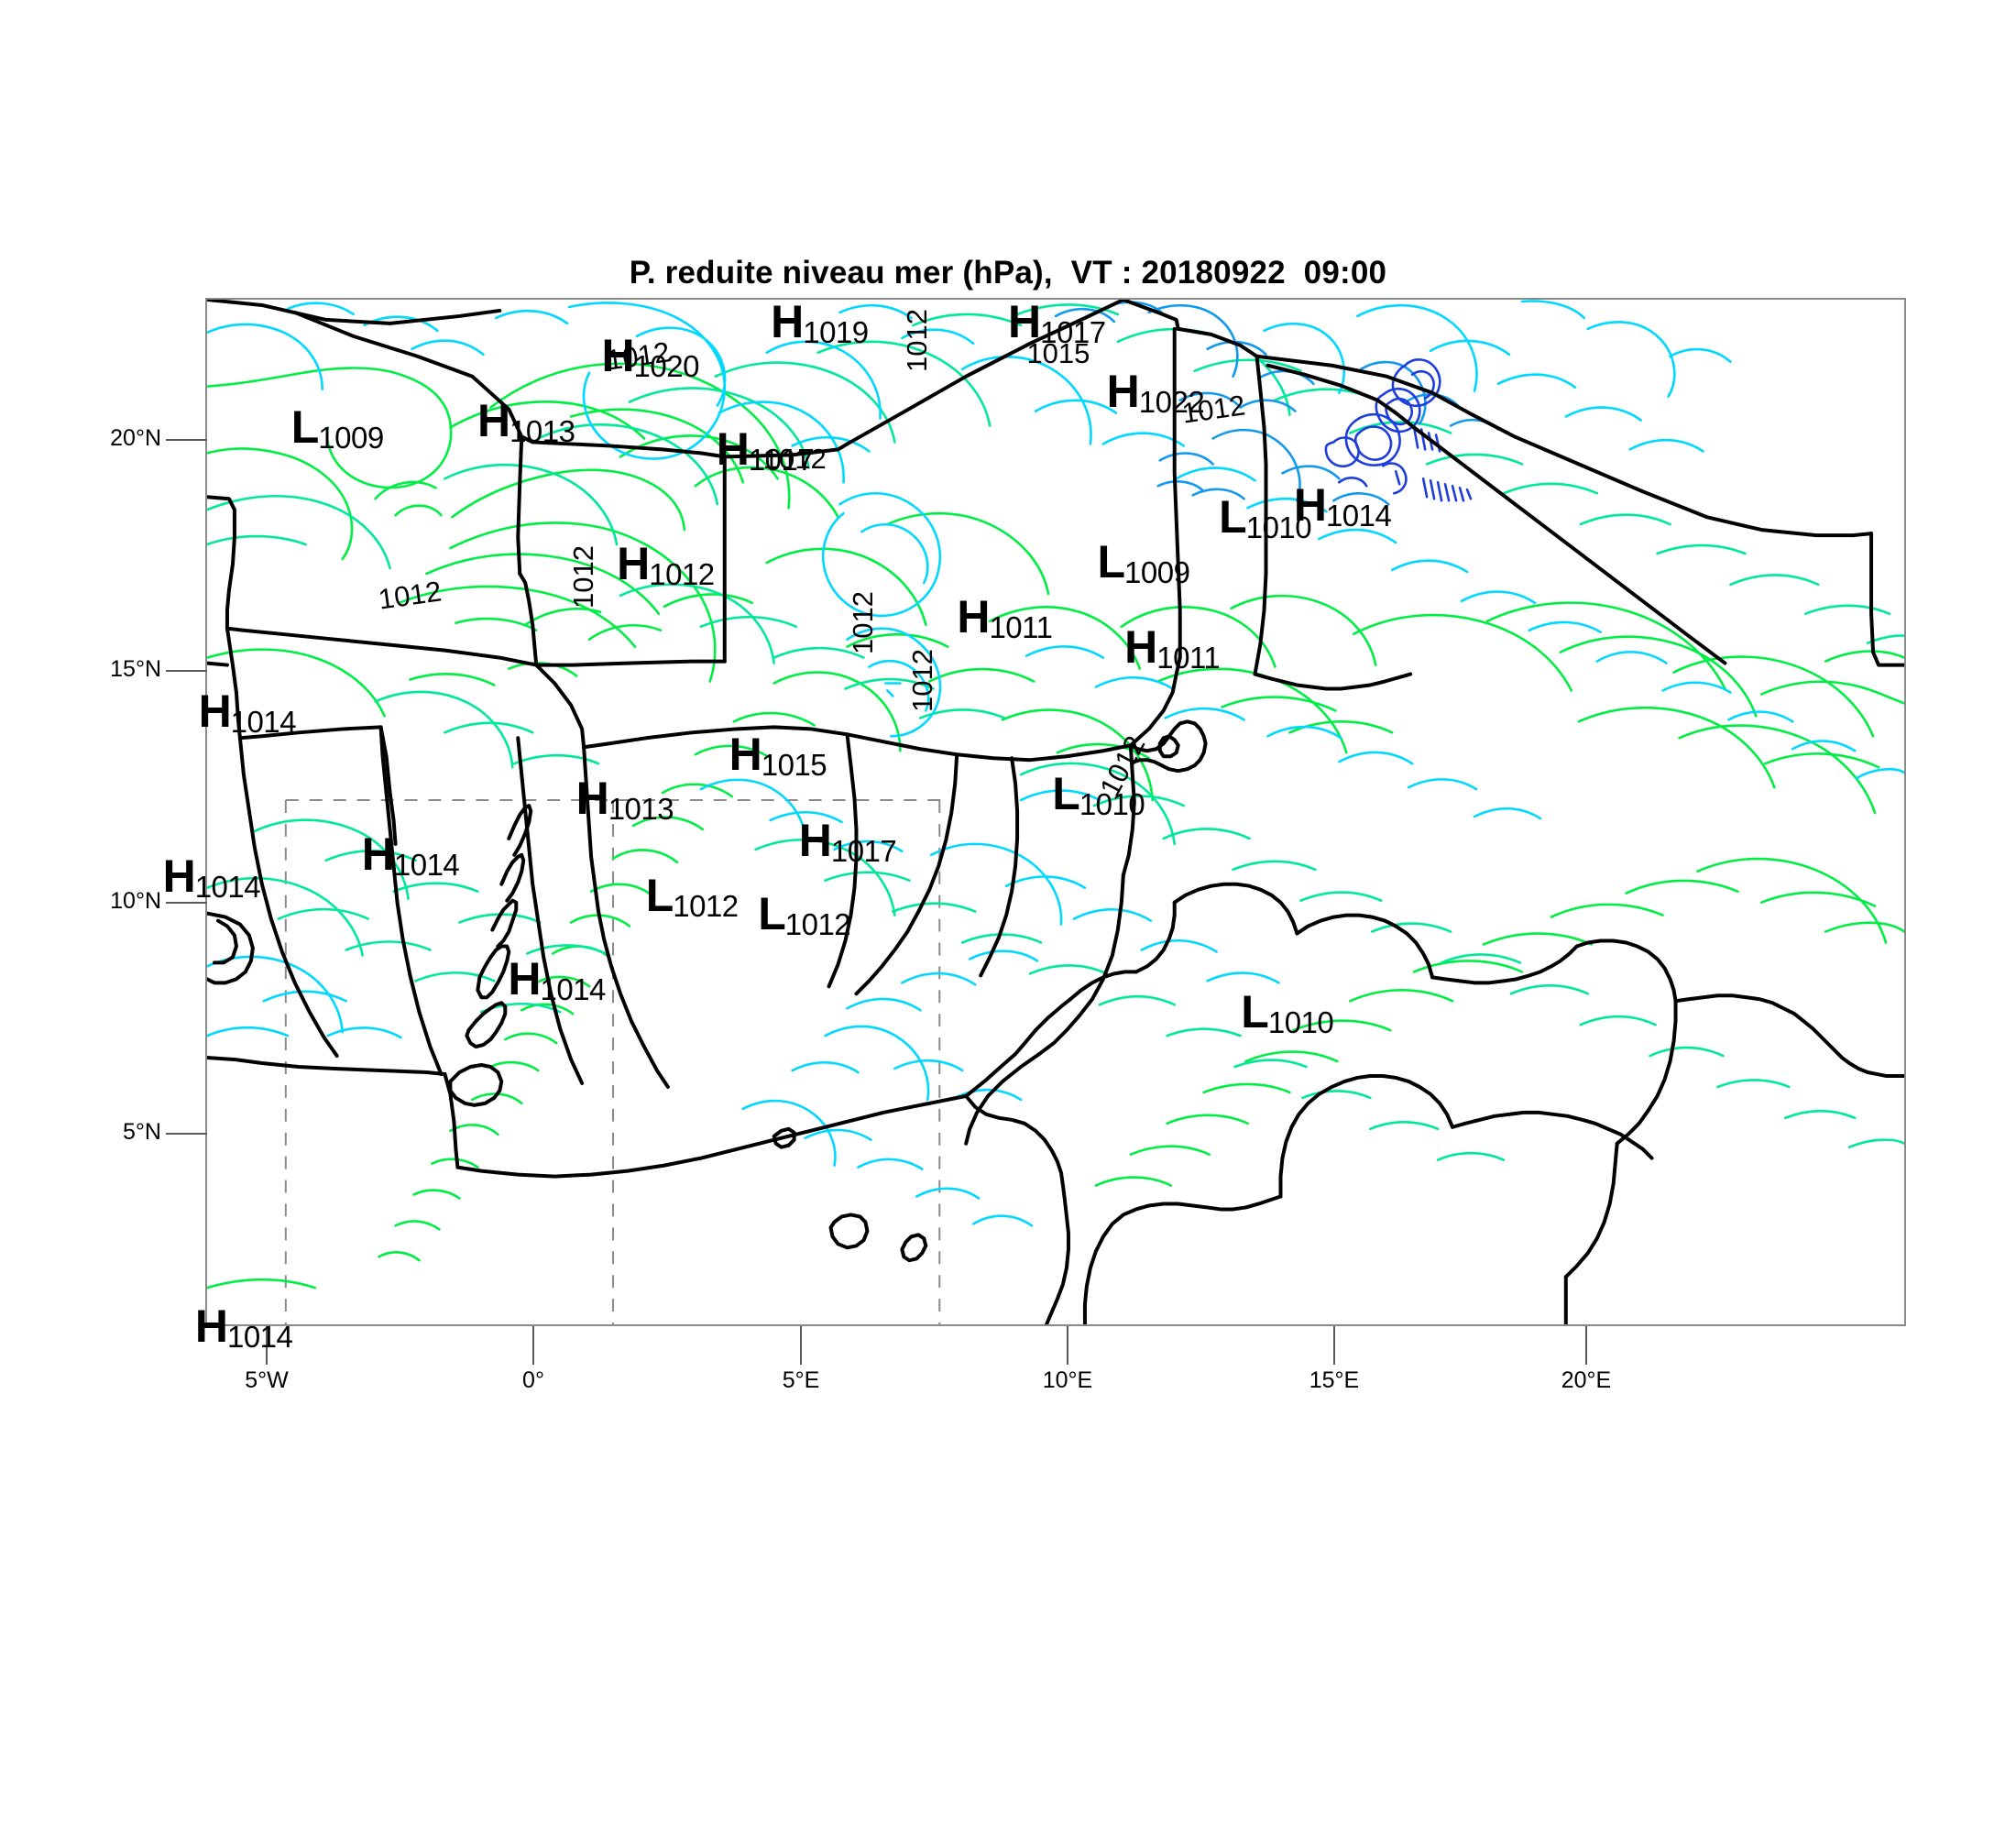  Describe the element at coordinates (542, 430) in the screenshot. I see `pressure-center-value: 1013` at that location.